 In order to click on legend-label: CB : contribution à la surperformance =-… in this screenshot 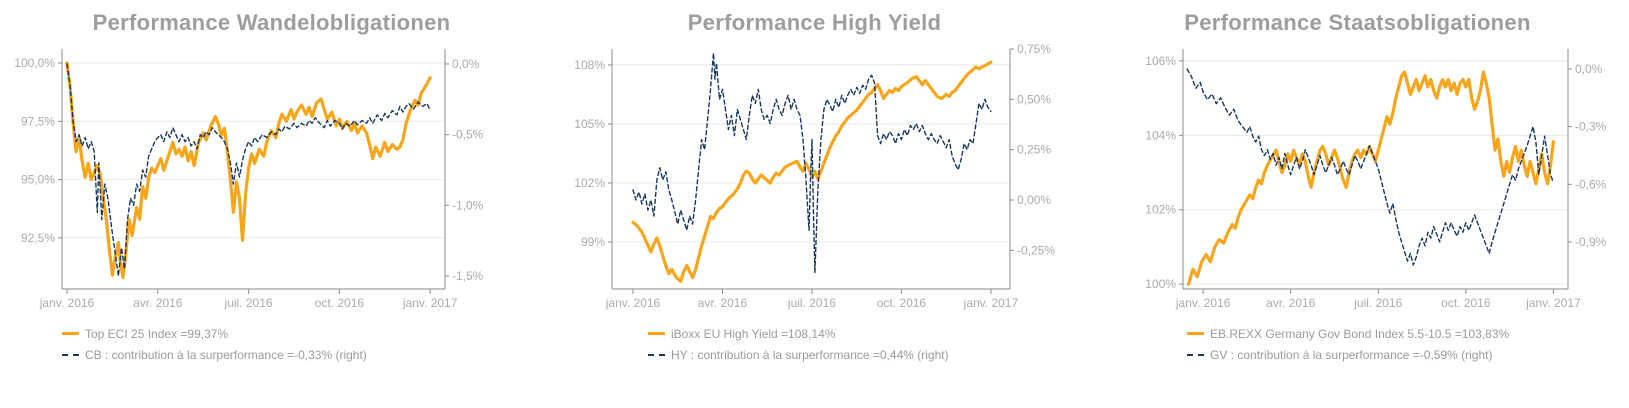, I will do `click(226, 354)`.